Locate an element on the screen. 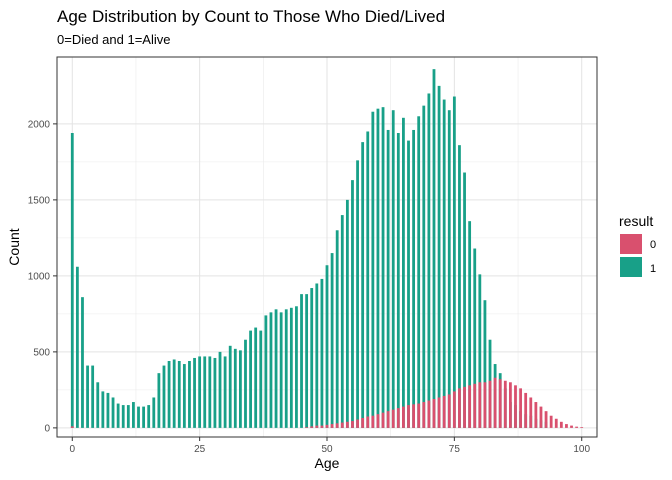 The image size is (672, 480). y-tick-label: 1000 is located at coordinates (39, 276).